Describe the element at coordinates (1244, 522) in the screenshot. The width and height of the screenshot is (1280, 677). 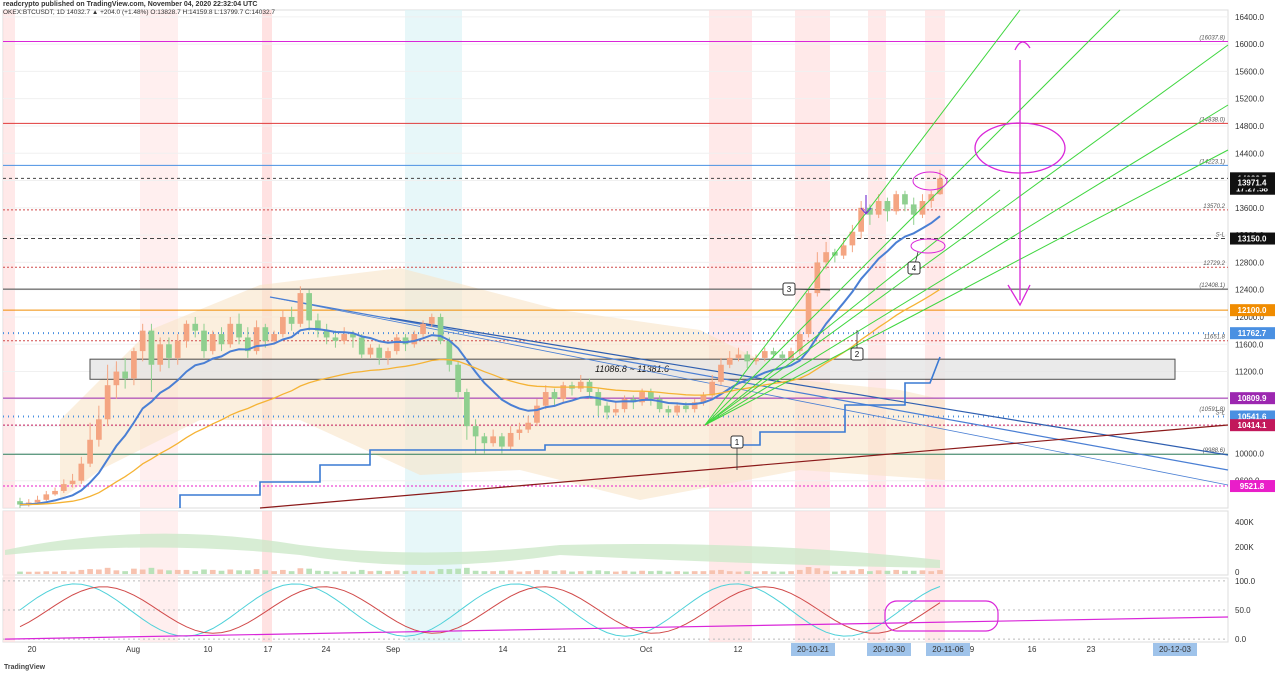
I see `volume-tick-label: 400K` at that location.